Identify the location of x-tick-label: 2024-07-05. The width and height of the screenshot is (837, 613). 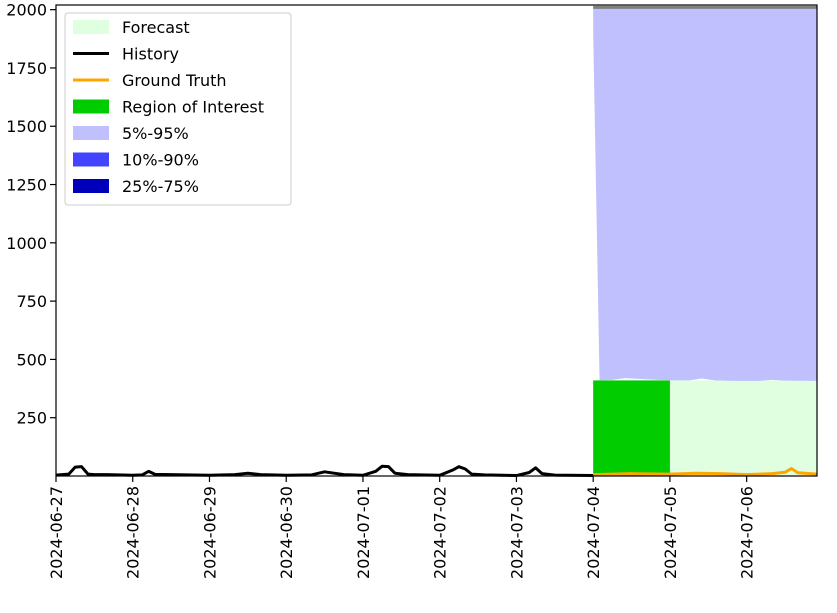
(670, 532).